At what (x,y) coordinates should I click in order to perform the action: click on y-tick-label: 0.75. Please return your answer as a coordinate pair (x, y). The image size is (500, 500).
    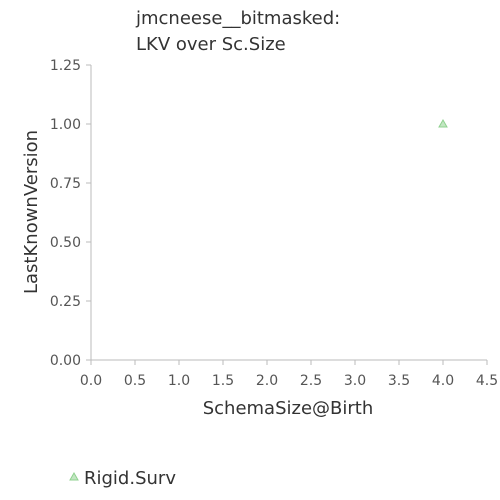
    Looking at the image, I should click on (65, 184).